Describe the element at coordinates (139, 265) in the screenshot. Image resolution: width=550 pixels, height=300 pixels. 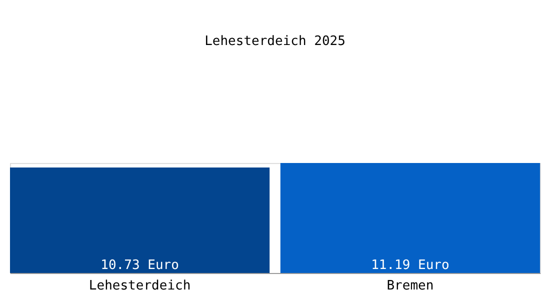
I see `data-label: 10.73 Euro` at that location.